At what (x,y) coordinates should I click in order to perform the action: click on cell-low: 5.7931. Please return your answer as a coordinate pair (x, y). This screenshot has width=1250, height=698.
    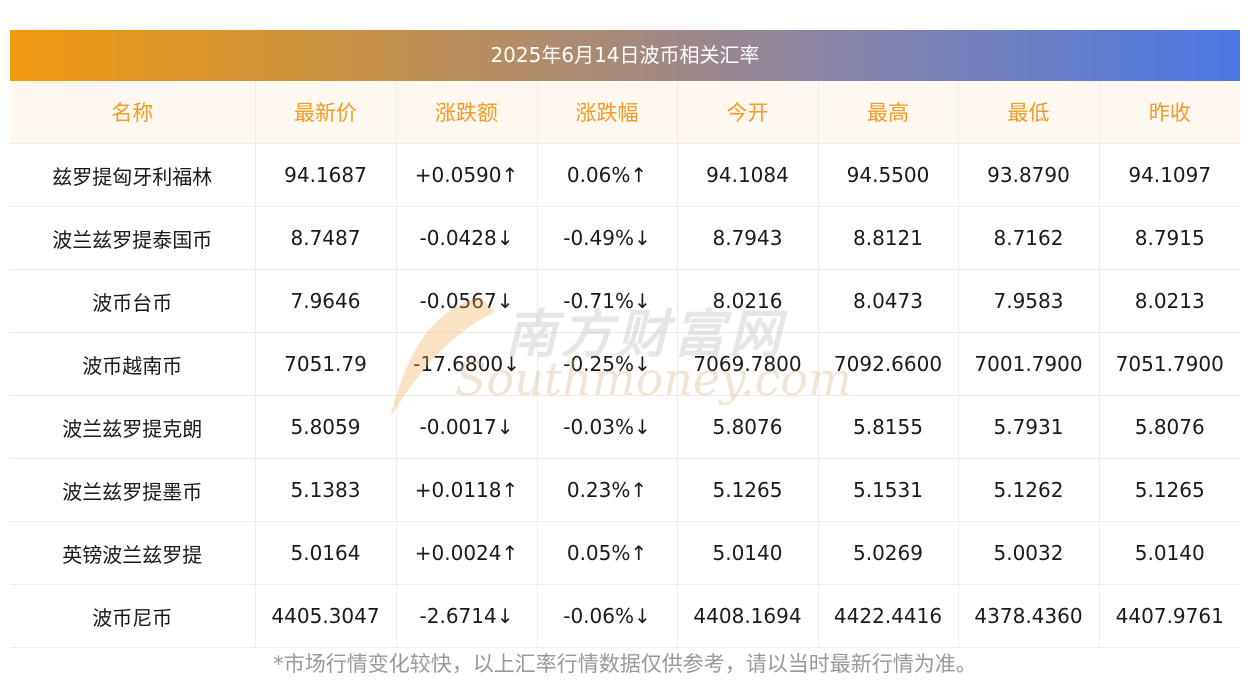
    Looking at the image, I should click on (1029, 427).